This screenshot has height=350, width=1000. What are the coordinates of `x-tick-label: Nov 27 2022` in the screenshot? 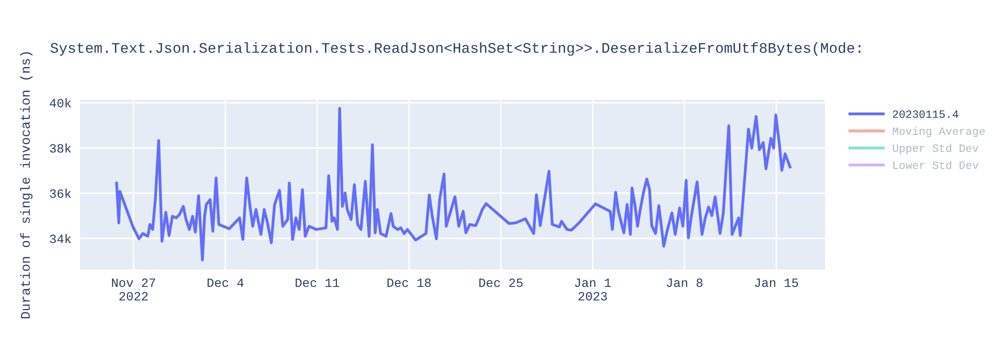 It's located at (134, 289).